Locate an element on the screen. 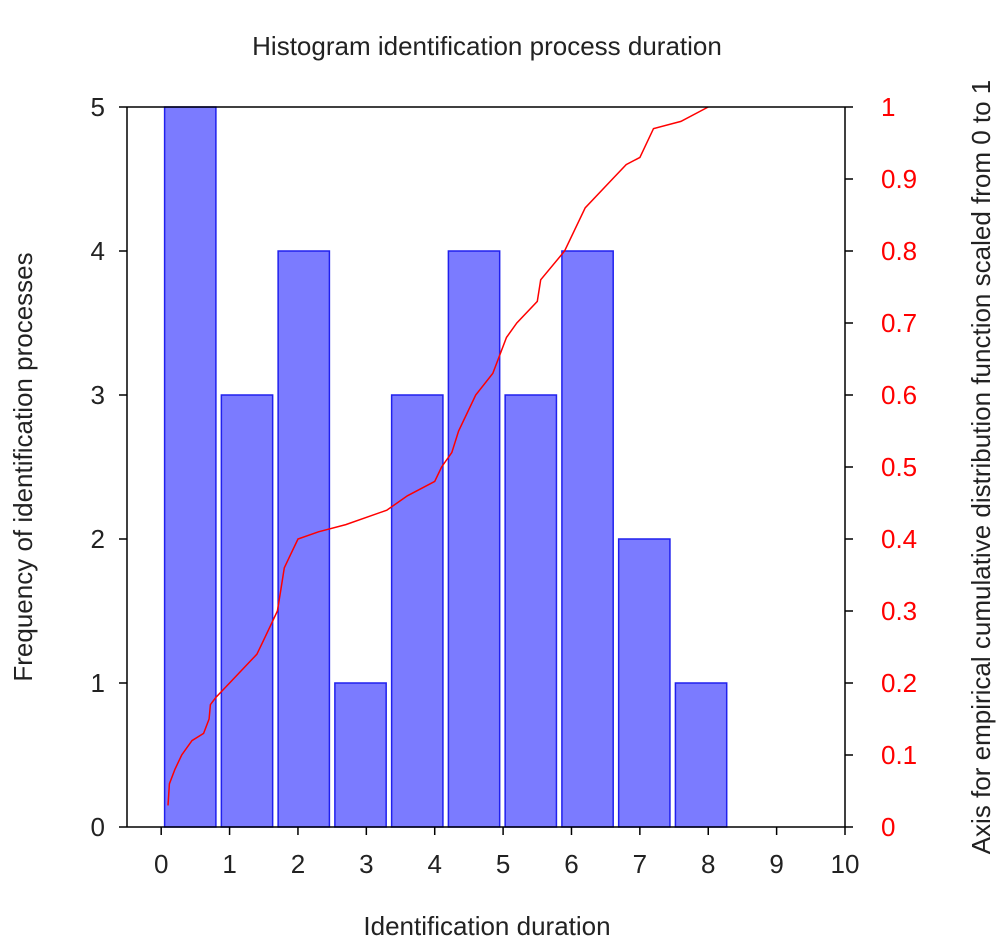 This screenshot has height=950, width=1002. y2-tick-label-1: 0.1 is located at coordinates (899, 755).